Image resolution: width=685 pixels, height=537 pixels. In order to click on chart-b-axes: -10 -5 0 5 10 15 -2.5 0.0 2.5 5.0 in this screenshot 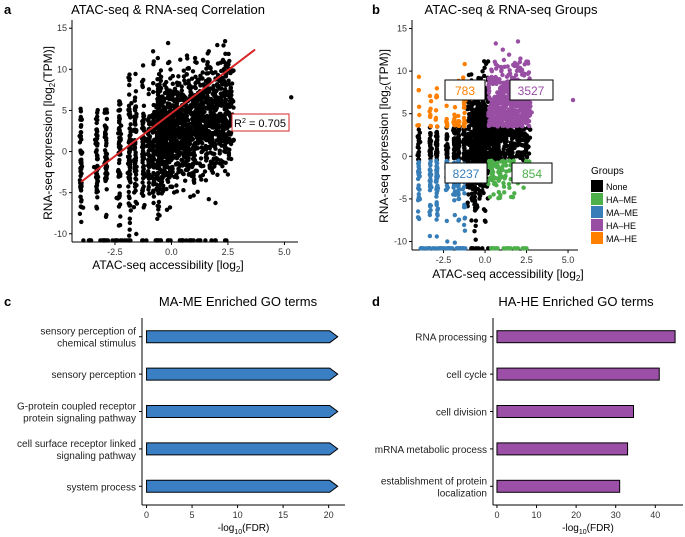, I will do `click(486, 142)`.